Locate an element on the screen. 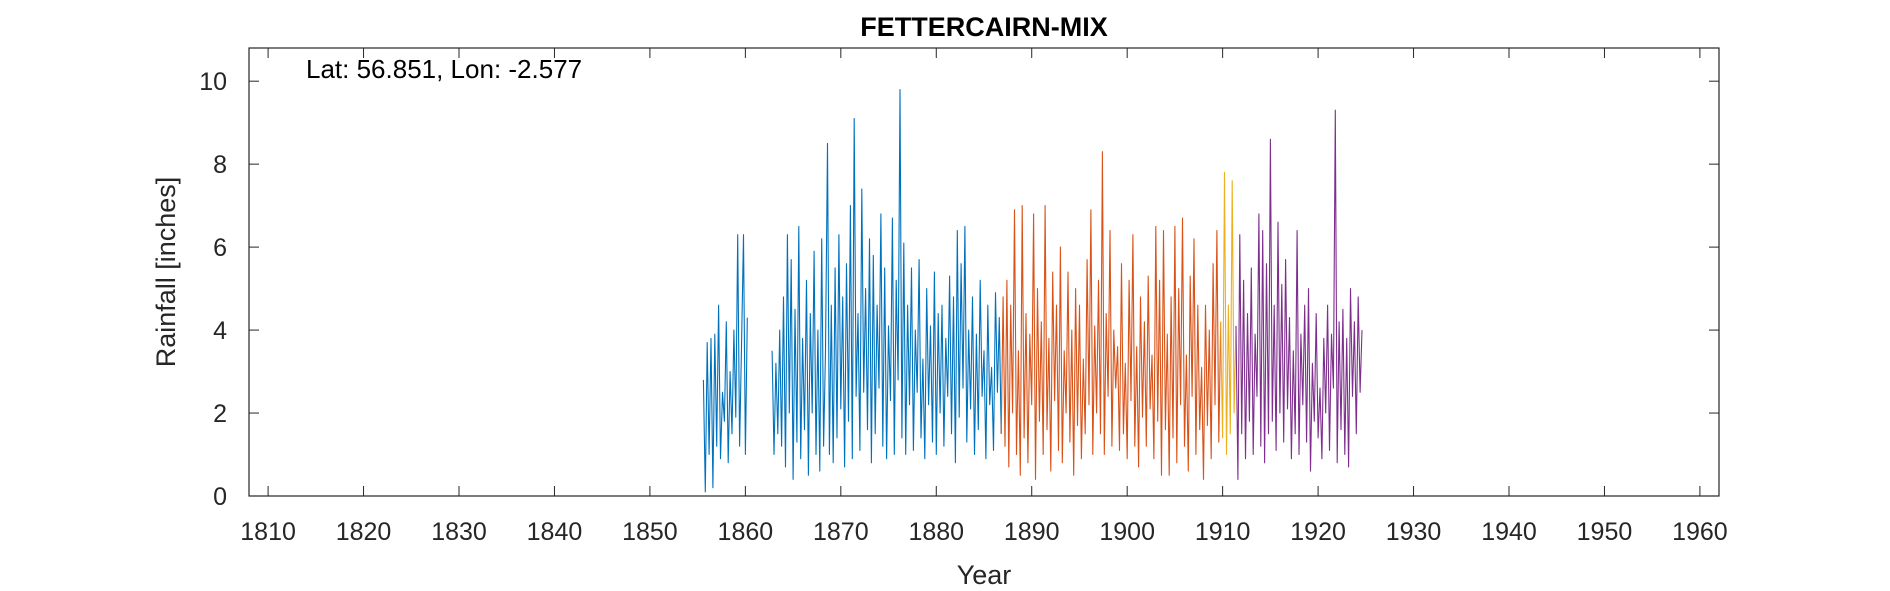 The height and width of the screenshot is (591, 1890). x-tick-label: 1890 is located at coordinates (1032, 532).